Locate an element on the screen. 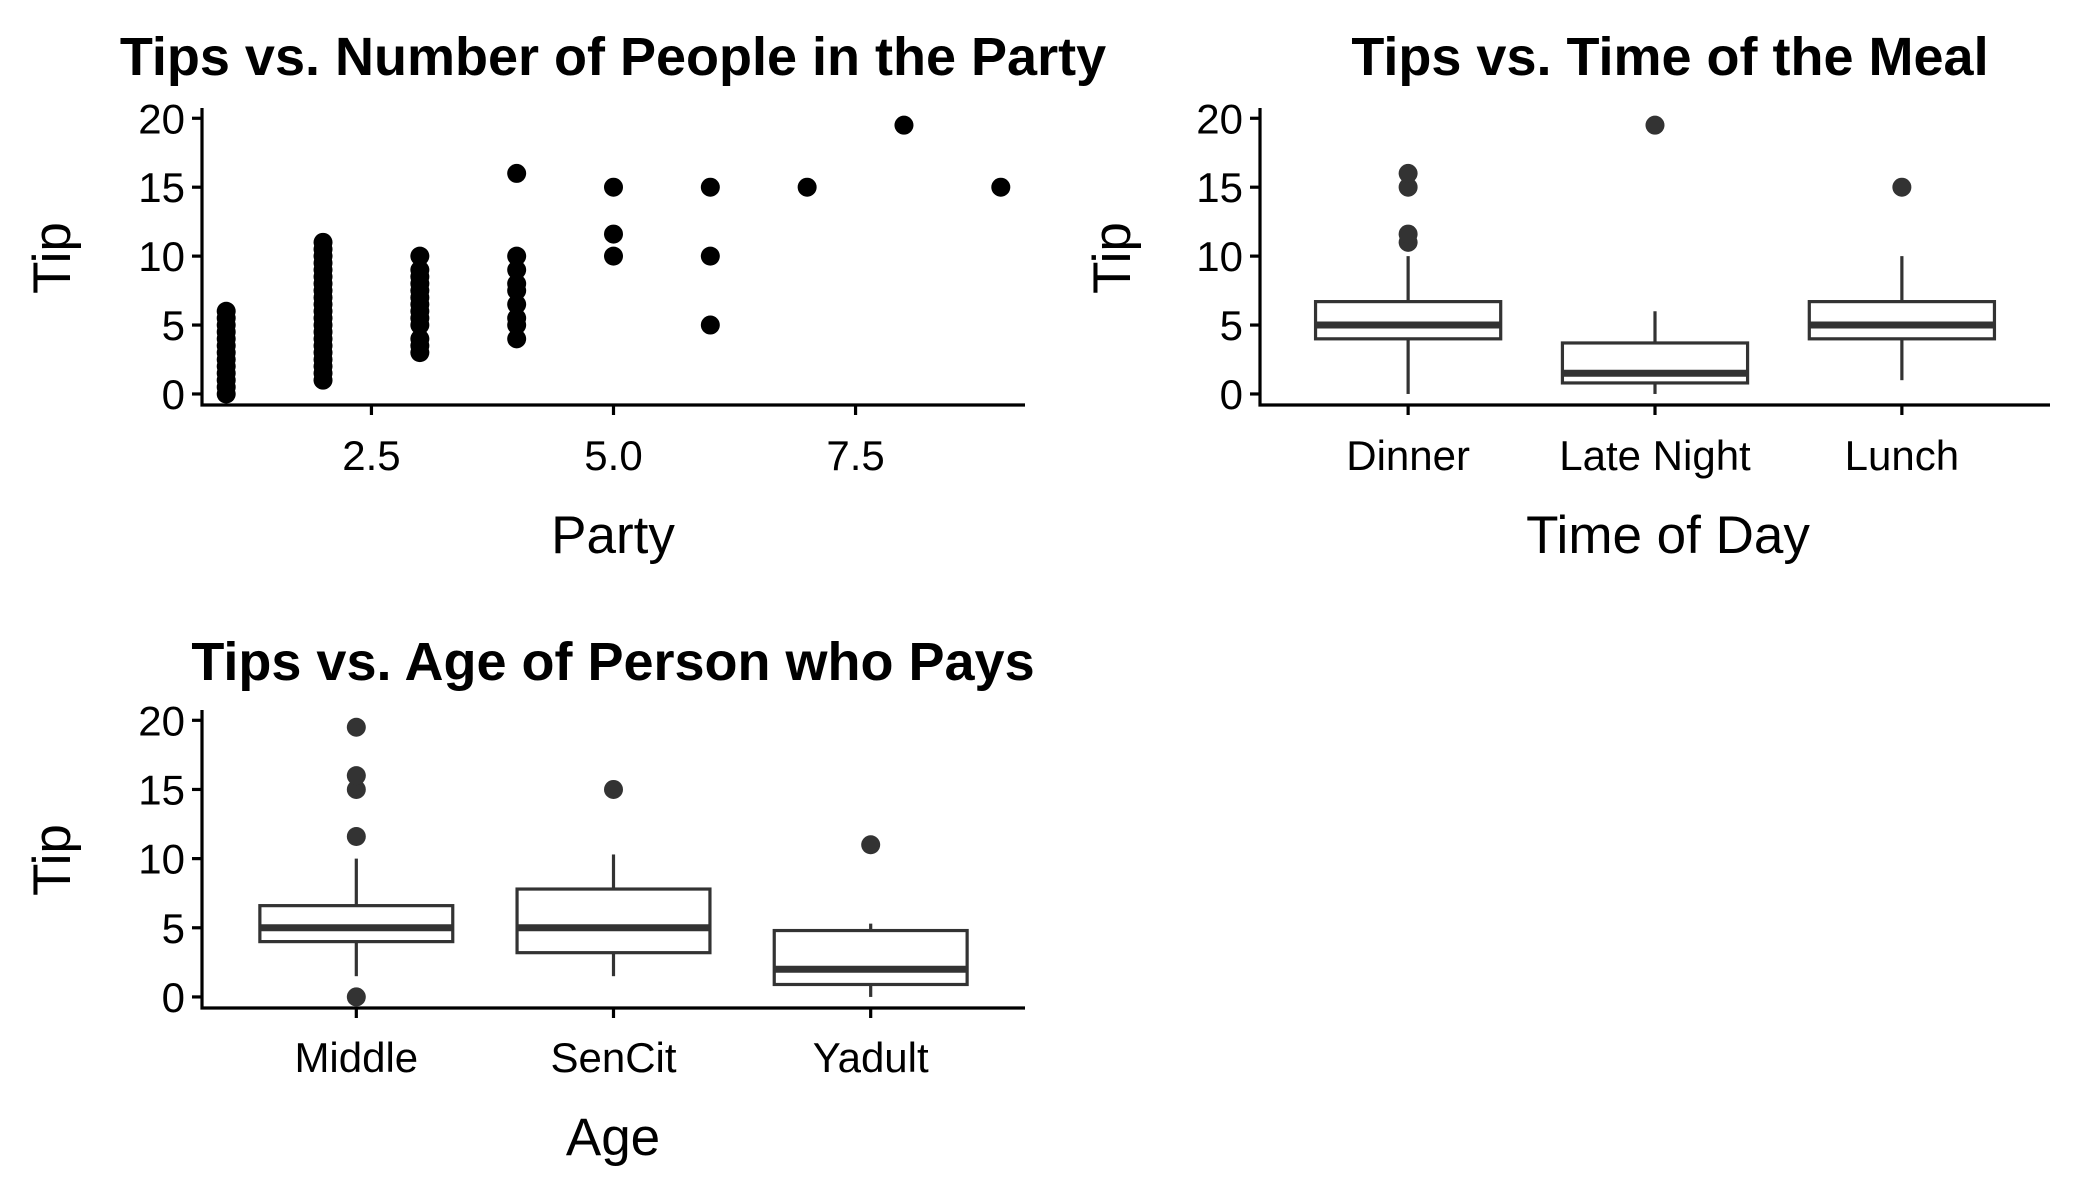 Image resolution: width=2100 pixels, height=1200 pixels. chart-title: Tips vs. Number of People in the Party is located at coordinates (613, 57).